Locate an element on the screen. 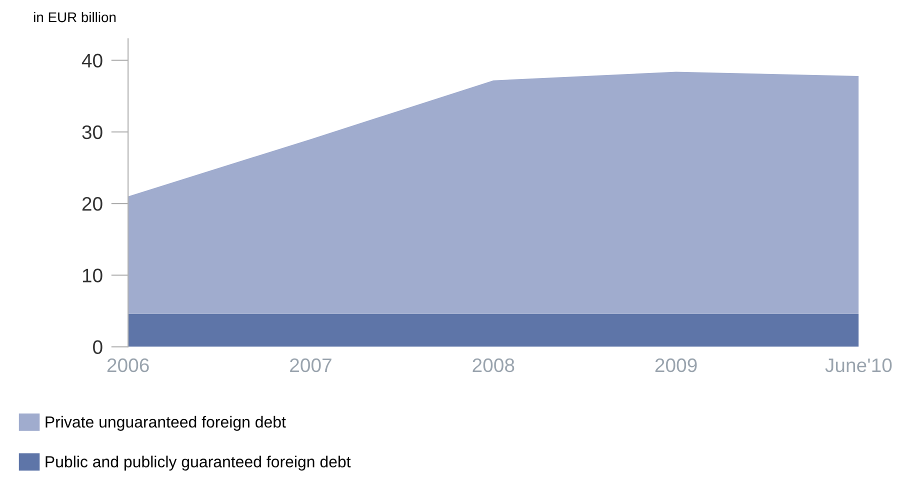 The image size is (902, 485). x-tick-label: 2006 is located at coordinates (128, 365).